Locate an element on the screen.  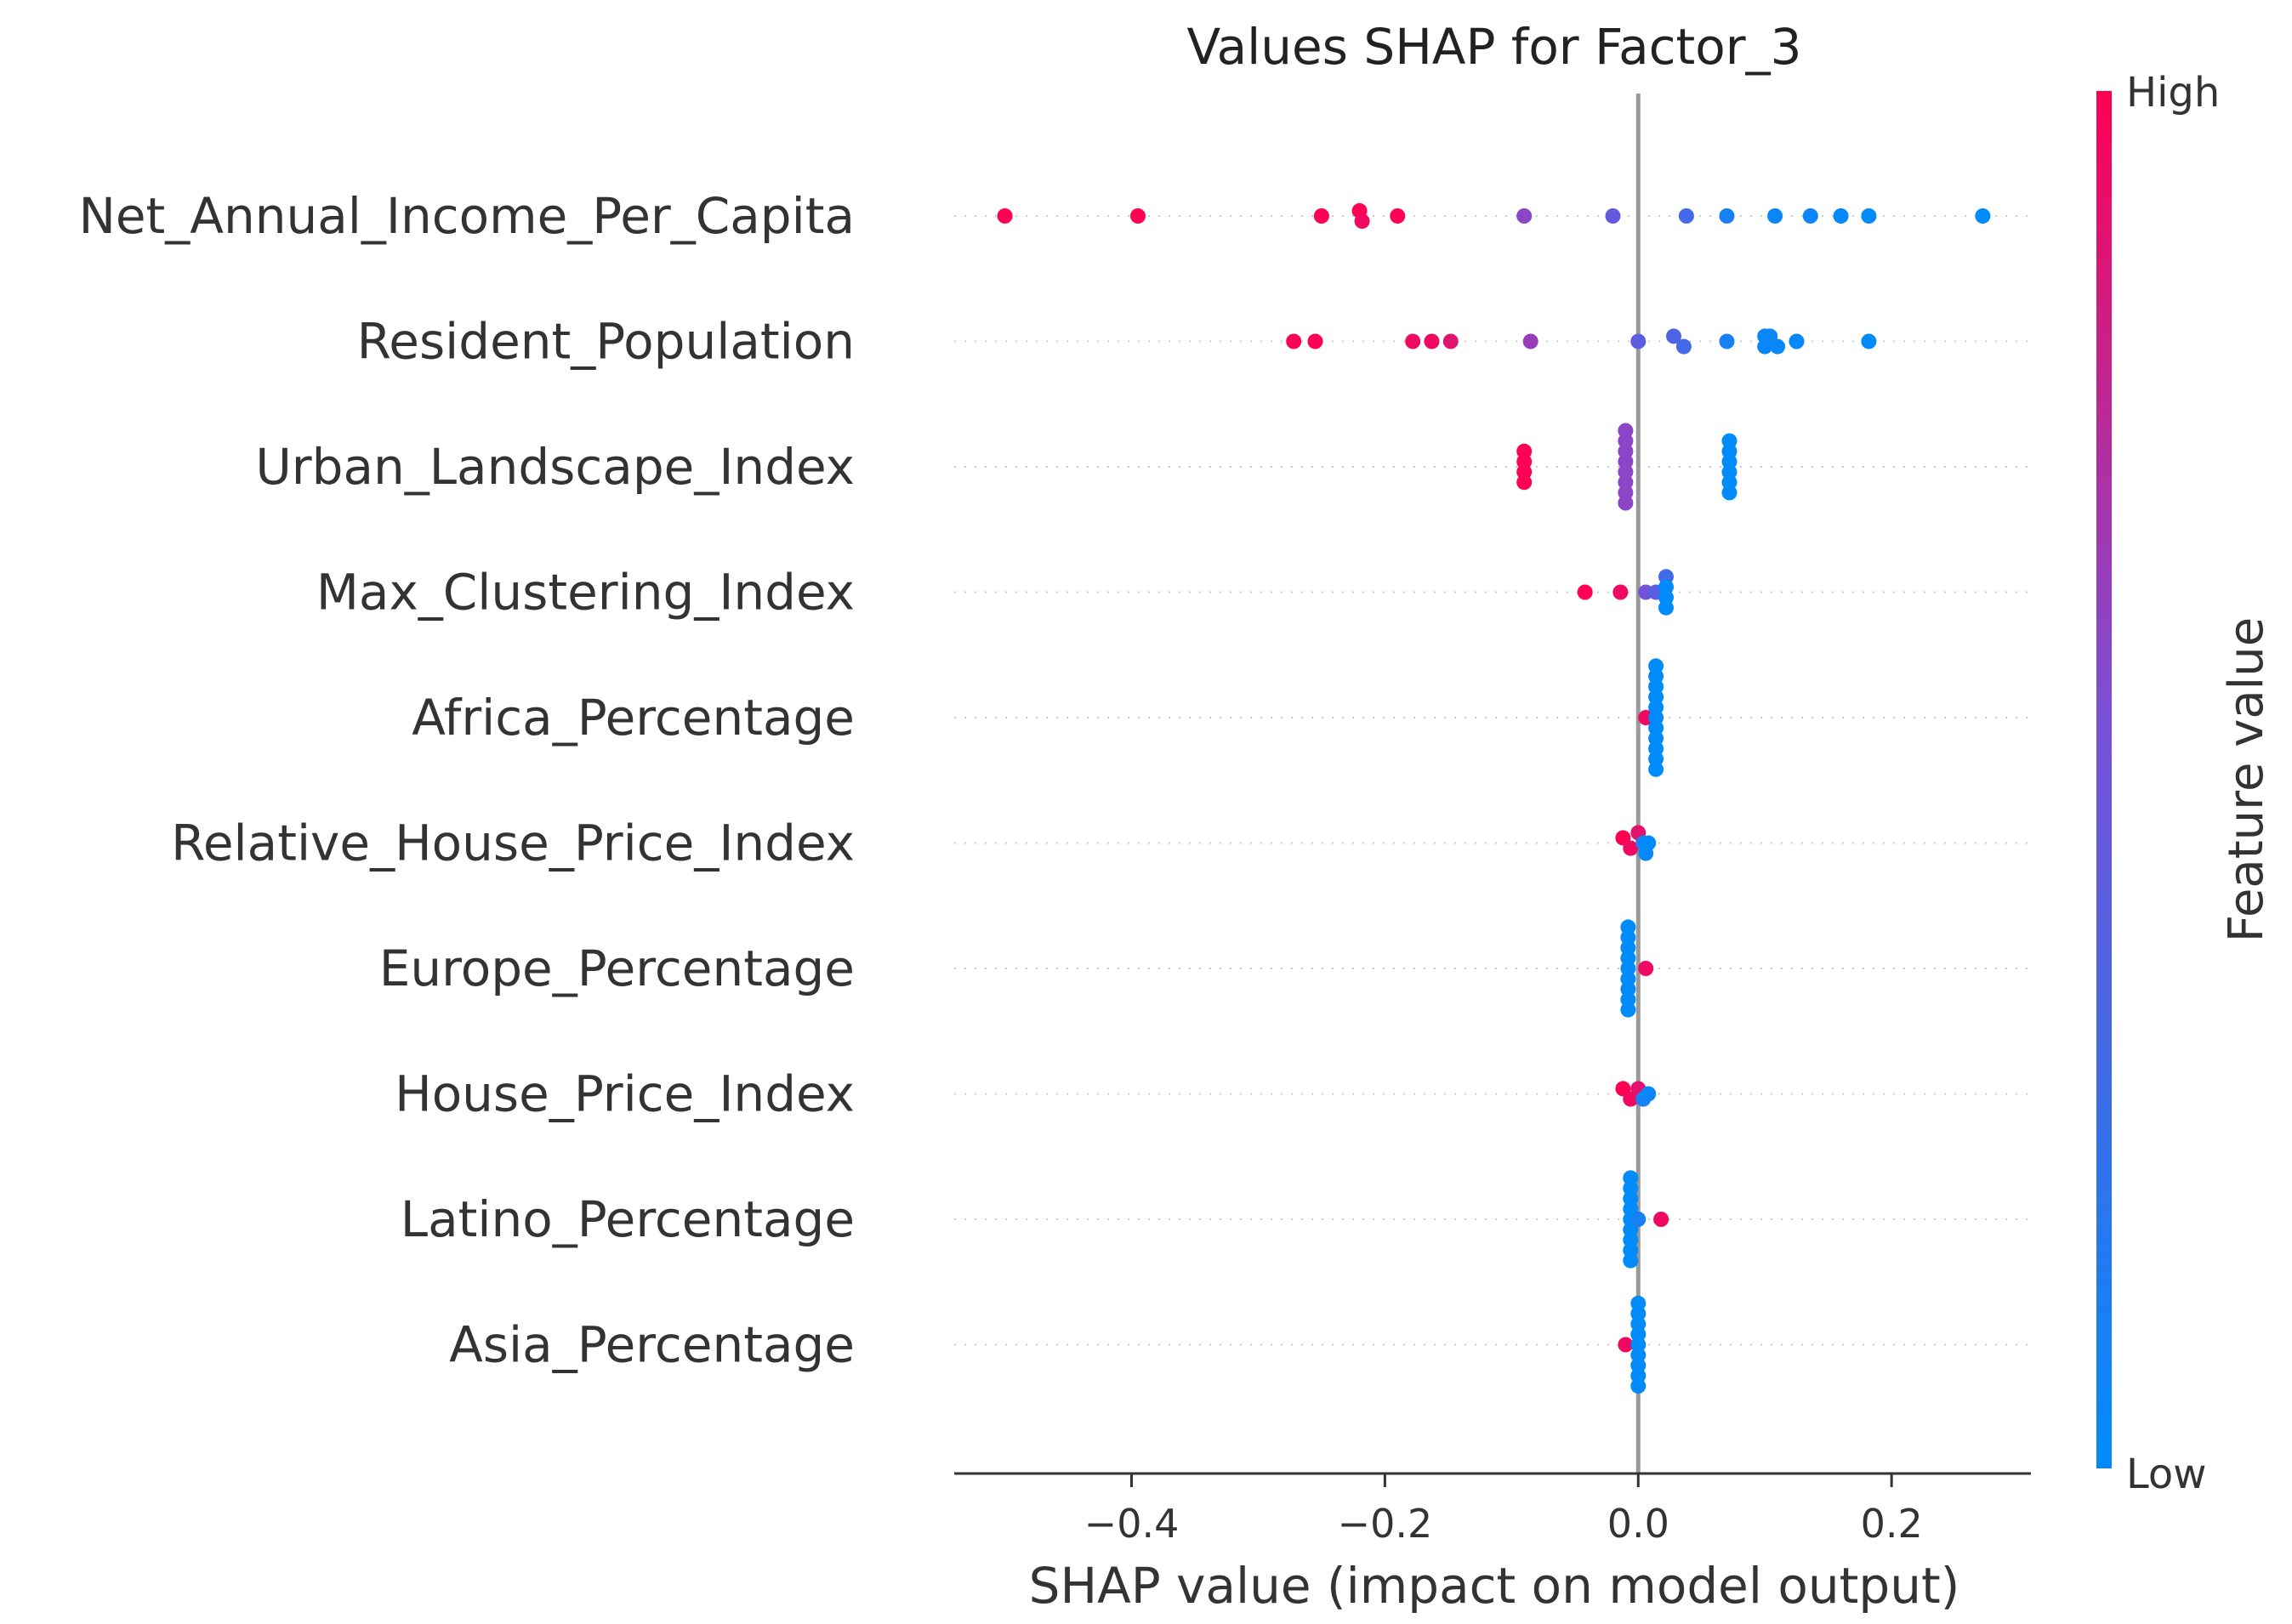
x-tick-label: 0.2 is located at coordinates (1892, 1524).